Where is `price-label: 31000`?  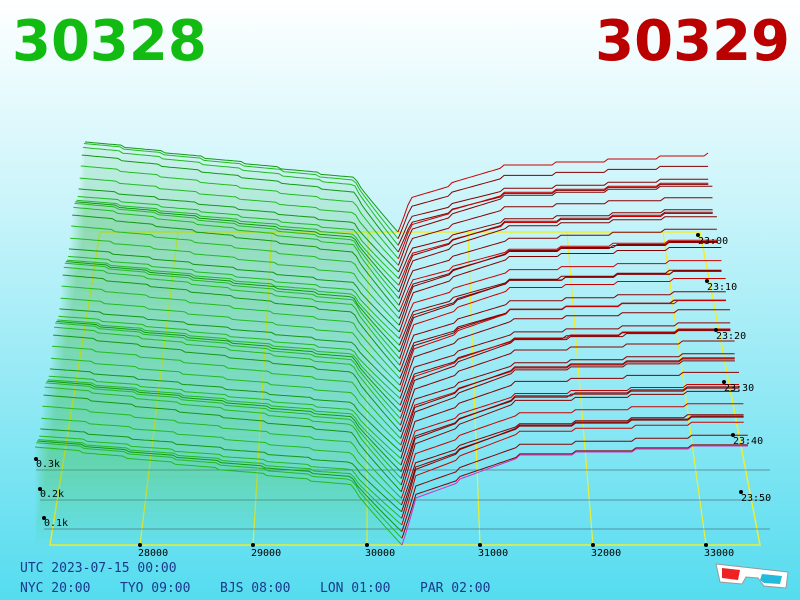 price-label: 31000 is located at coordinates (493, 553).